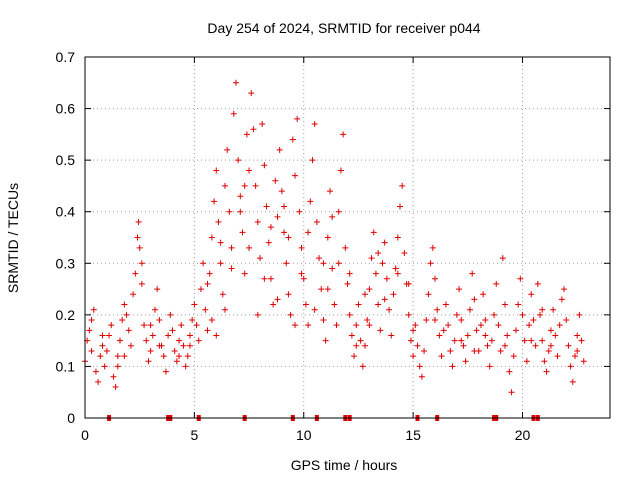 The width and height of the screenshot is (640, 480). What do you see at coordinates (66, 57) in the screenshot?
I see `y-tick-label: 0.7` at bounding box center [66, 57].